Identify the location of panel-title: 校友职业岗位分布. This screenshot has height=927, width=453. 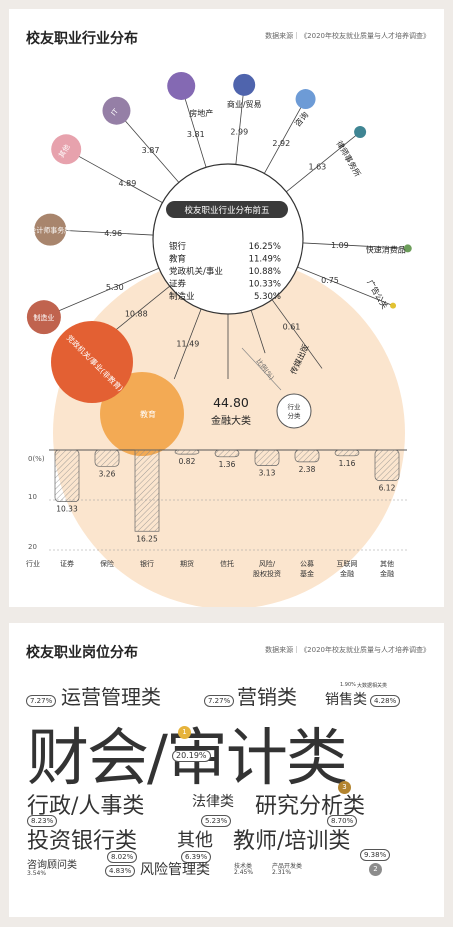
(82, 653).